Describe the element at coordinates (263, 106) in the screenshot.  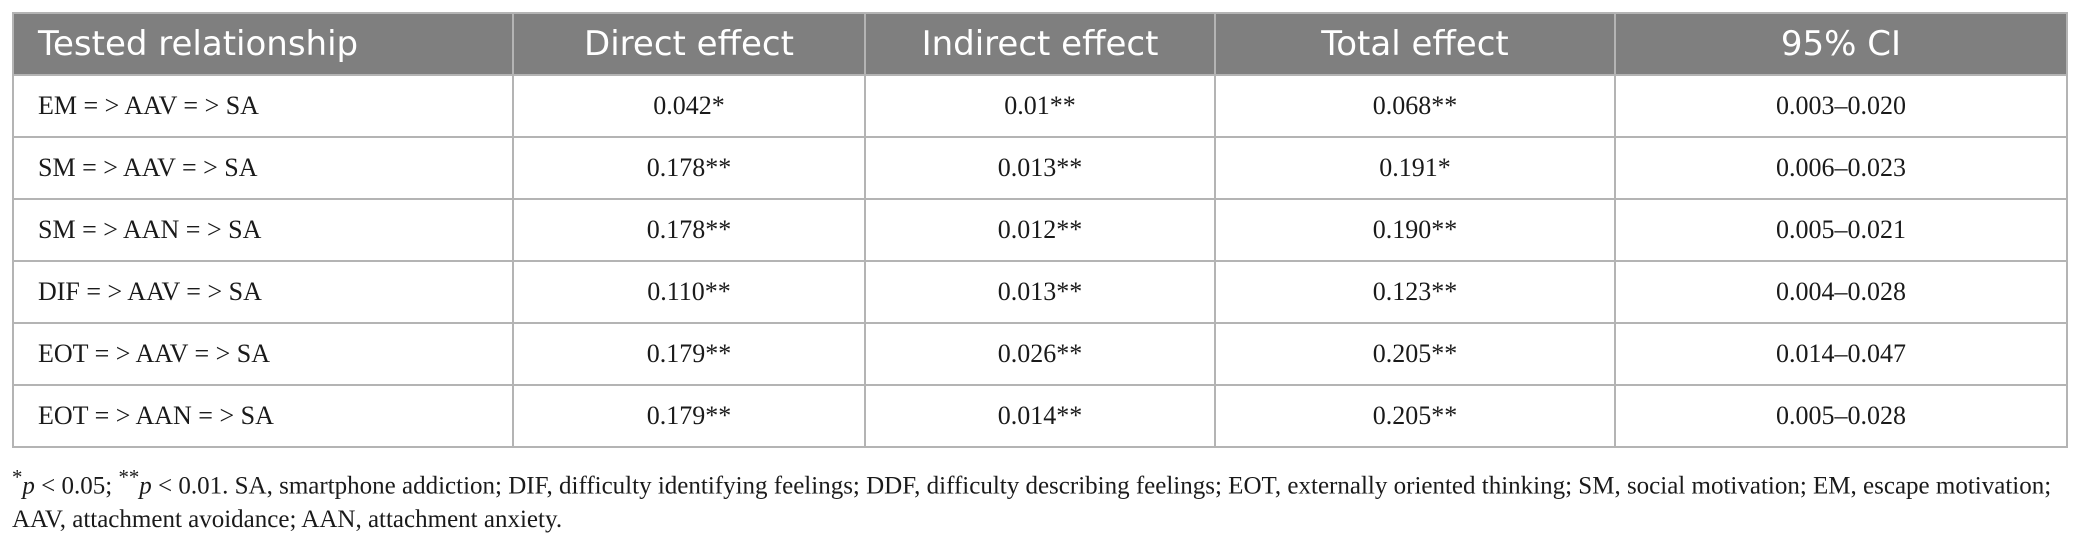
I see `cell-relationship: EM = > AAV = > SA` at that location.